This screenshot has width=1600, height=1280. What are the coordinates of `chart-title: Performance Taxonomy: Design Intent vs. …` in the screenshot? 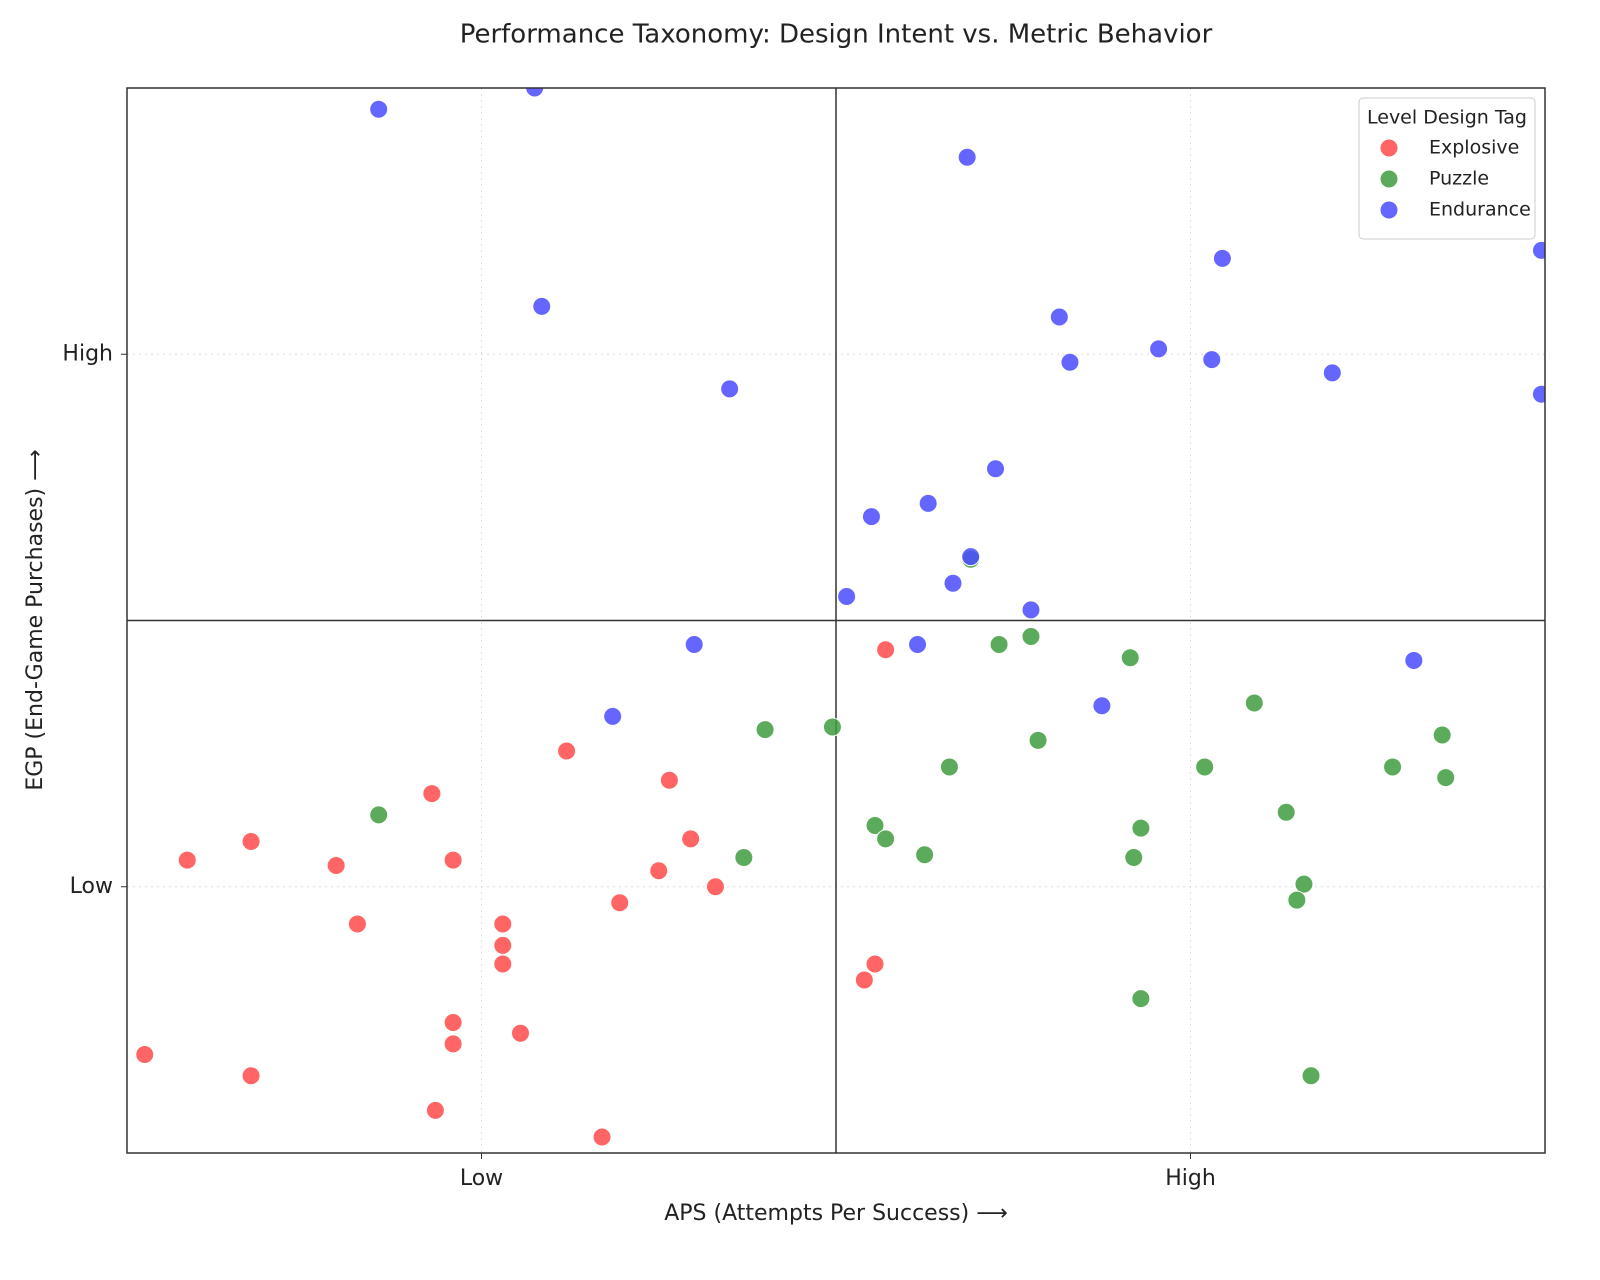 It's located at (836, 35).